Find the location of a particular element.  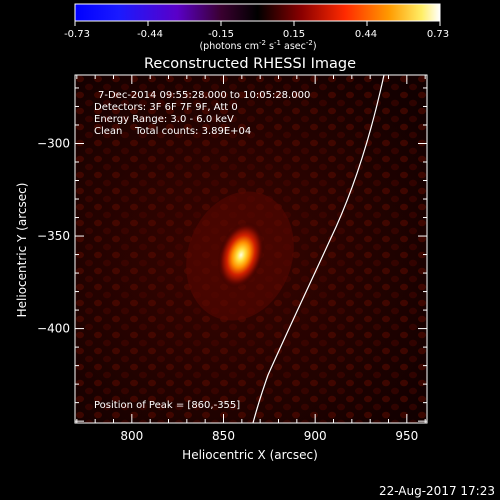

x-tick-label: 950 is located at coordinates (406, 436).